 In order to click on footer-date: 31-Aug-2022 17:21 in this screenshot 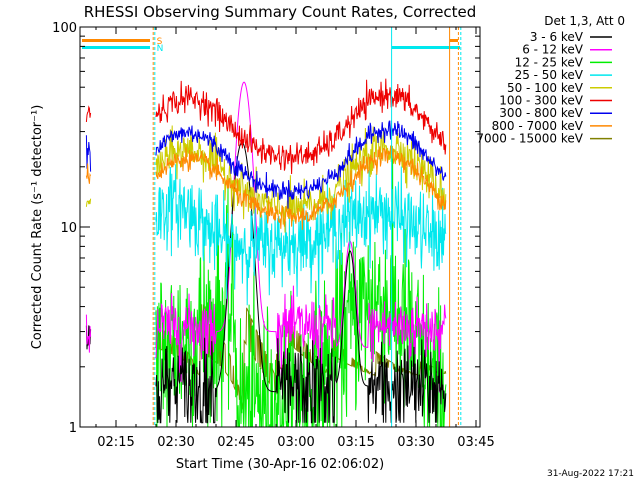, I will do `click(590, 474)`.